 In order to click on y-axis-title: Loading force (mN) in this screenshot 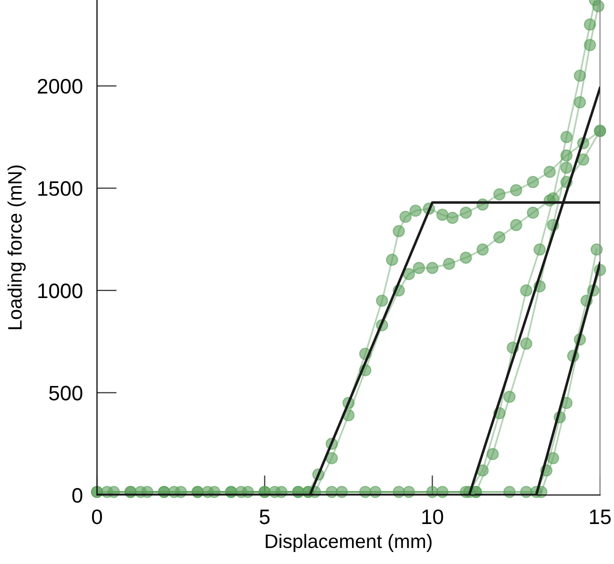, I will do `click(17, 247)`.